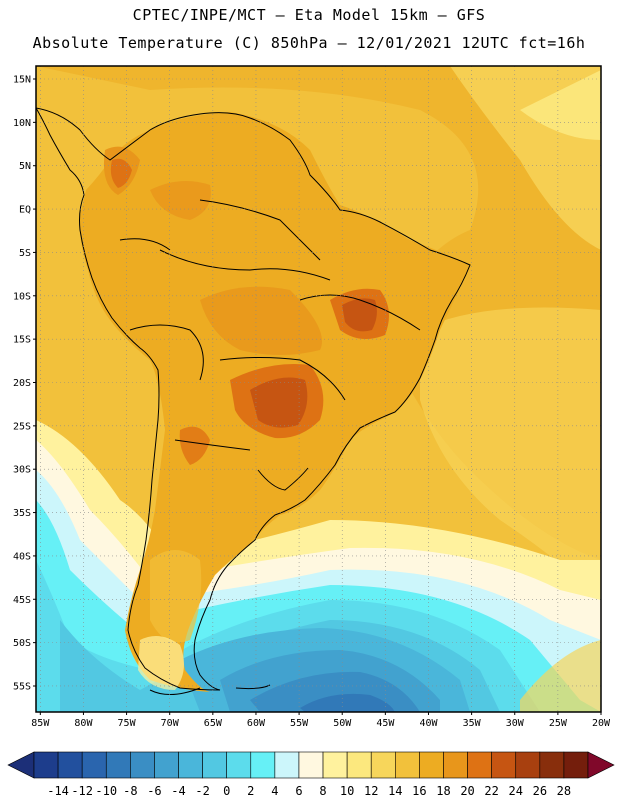  I want to click on lat-tick-label: 15N, so click(22, 80).